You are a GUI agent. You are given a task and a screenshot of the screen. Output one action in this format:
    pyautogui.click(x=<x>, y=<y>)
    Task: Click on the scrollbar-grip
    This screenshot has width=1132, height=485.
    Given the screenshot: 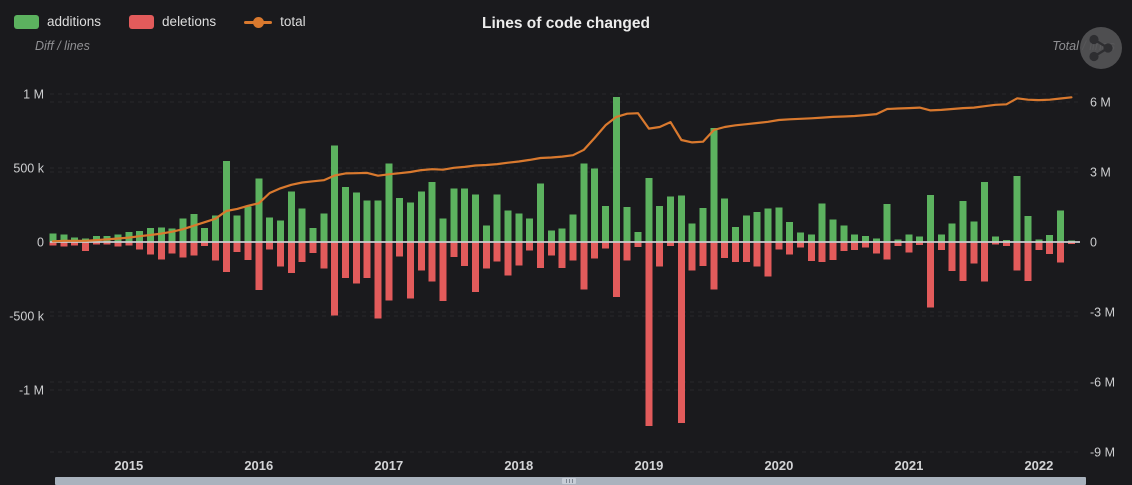 What is the action you would take?
    pyautogui.click(x=569, y=481)
    